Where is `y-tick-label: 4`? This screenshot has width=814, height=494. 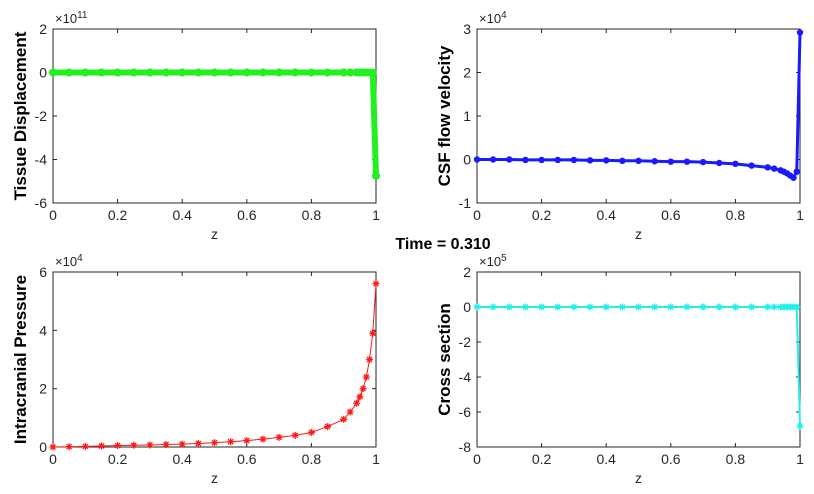 y-tick-label: 4 is located at coordinates (43, 330).